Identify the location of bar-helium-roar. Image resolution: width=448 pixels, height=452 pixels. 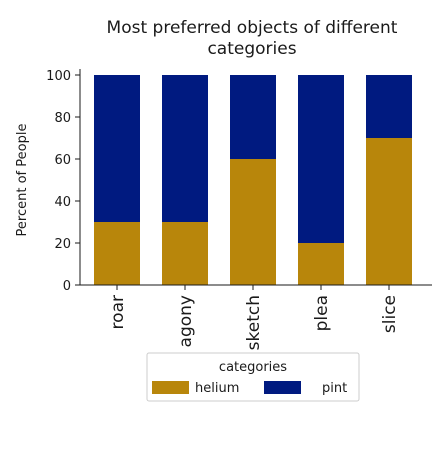
(117, 253).